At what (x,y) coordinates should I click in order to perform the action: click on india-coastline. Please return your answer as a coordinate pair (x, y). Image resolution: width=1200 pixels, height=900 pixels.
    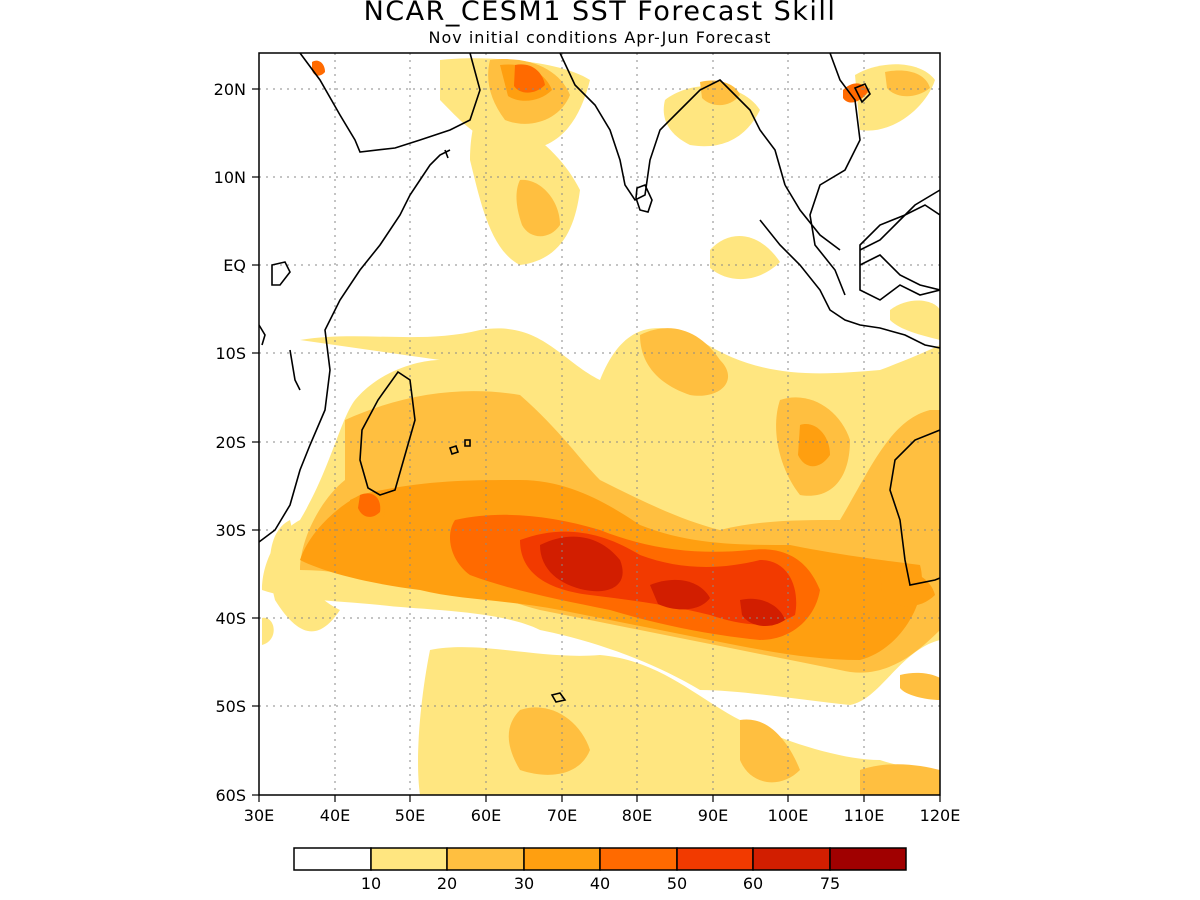
    Looking at the image, I should click on (672, 127).